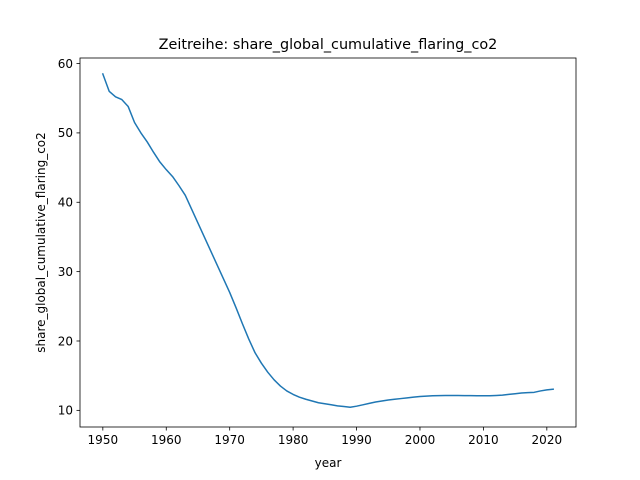 The width and height of the screenshot is (640, 480). I want to click on x-tick-label: 2010, so click(483, 440).